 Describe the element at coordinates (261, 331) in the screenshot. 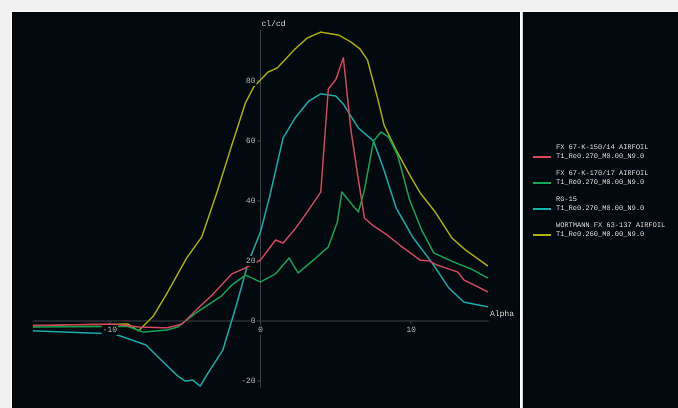

I see `x-tick-label: 0` at that location.